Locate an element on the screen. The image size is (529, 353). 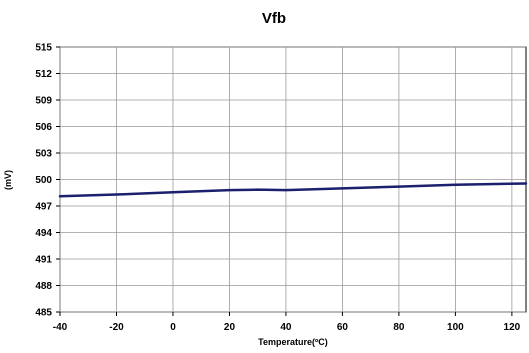
x-tick-label: 20 is located at coordinates (230, 327).